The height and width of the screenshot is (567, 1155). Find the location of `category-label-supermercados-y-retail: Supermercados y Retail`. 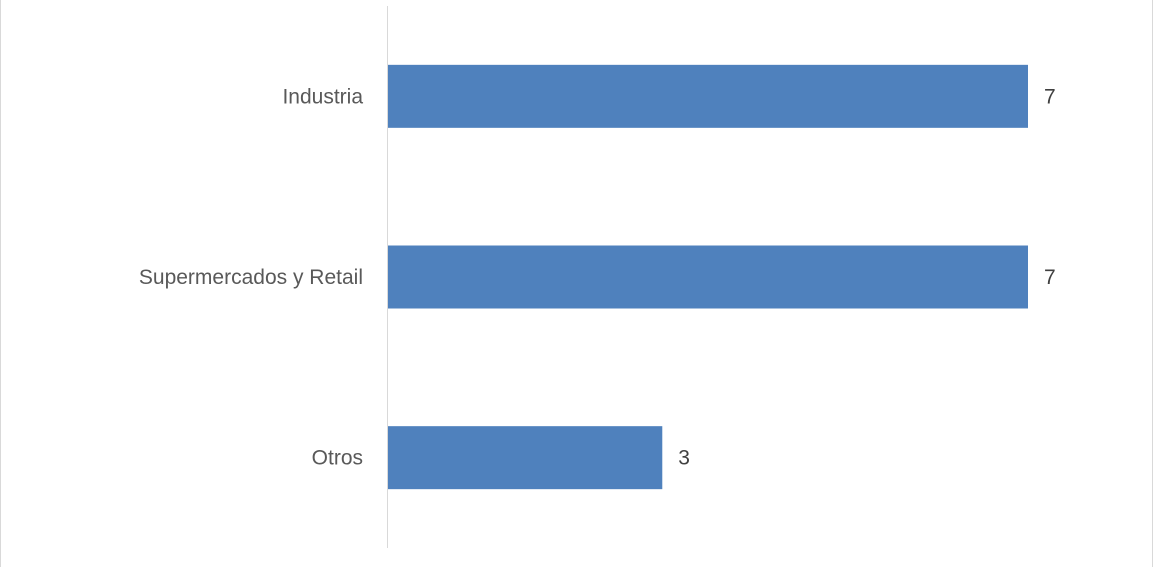

category-label-supermercados-y-retail: Supermercados y Retail is located at coordinates (251, 277).